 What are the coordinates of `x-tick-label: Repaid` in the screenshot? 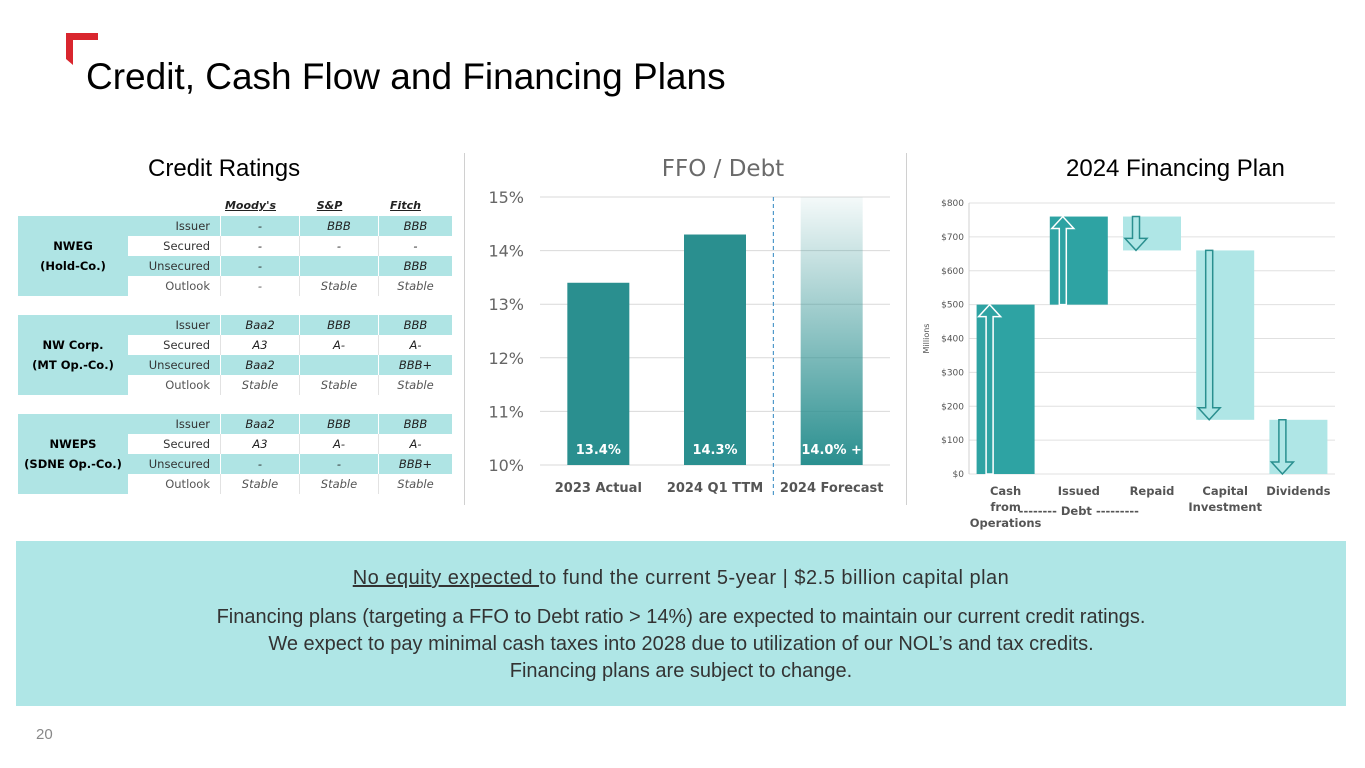 It's located at (1152, 491).